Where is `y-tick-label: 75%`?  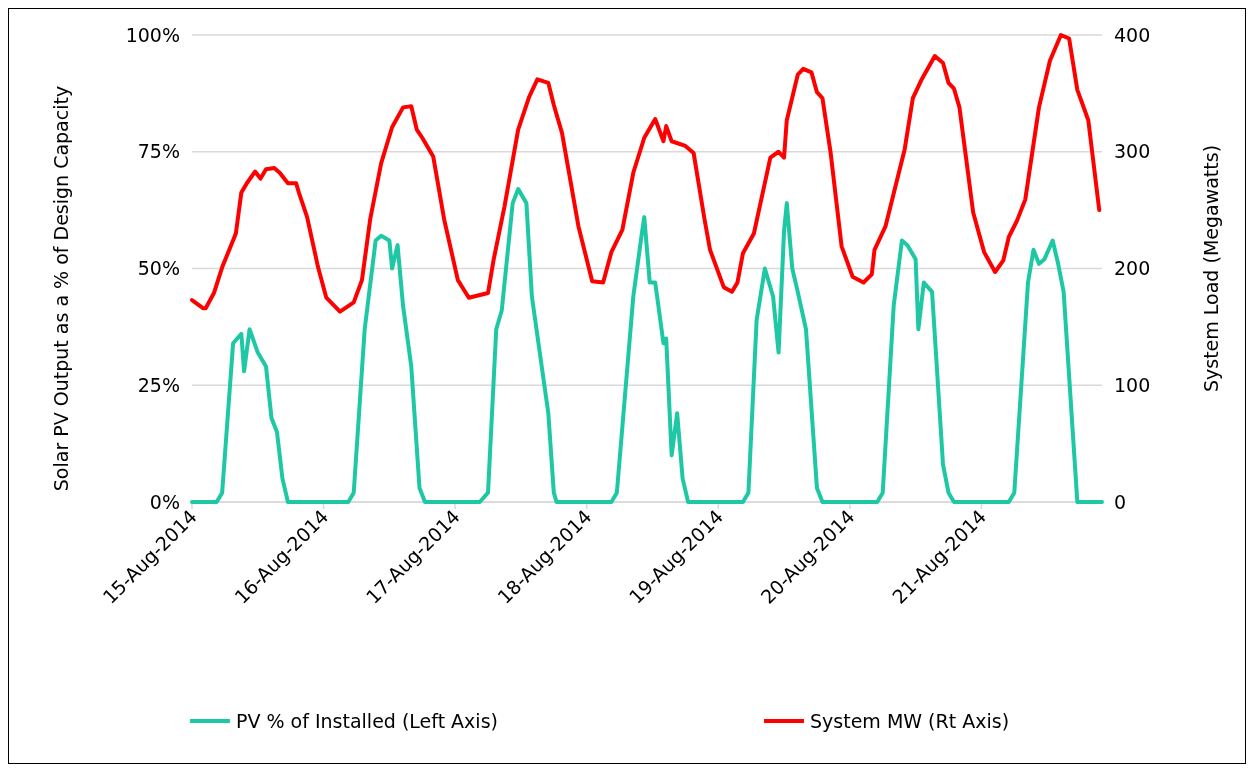
y-tick-label: 75% is located at coordinates (158, 151).